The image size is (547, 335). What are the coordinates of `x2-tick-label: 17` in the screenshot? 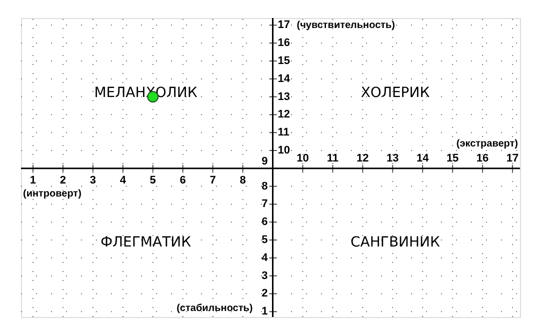 It's located at (512, 158).